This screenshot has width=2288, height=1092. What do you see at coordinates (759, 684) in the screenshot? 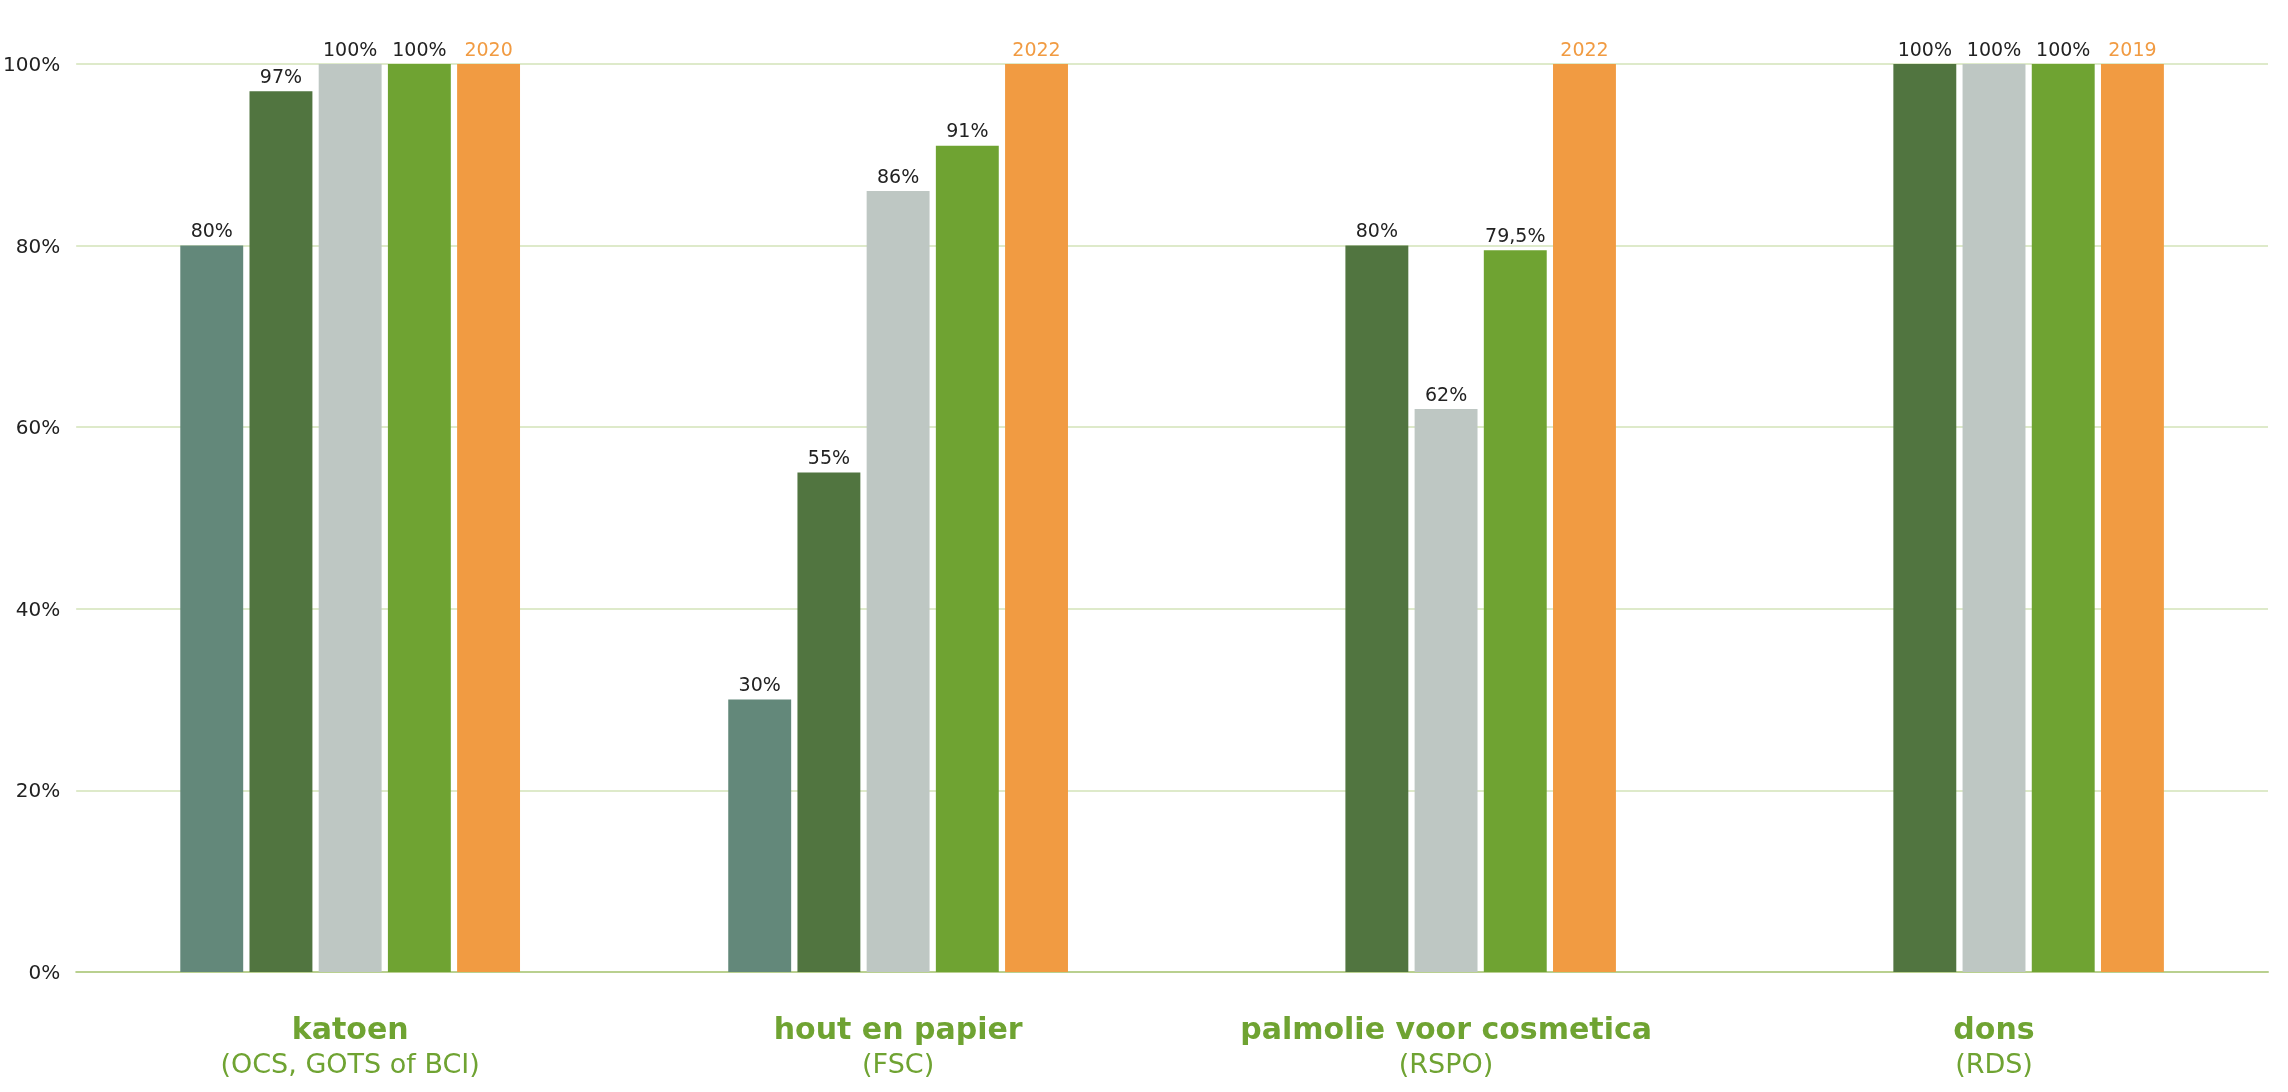
I see `data-label: 30%` at bounding box center [759, 684].